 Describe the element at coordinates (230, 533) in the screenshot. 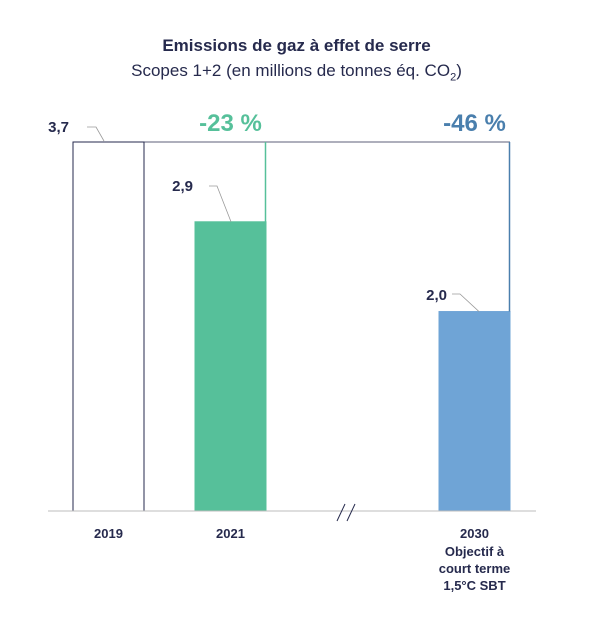

I see `category-label-2021: 2021` at that location.